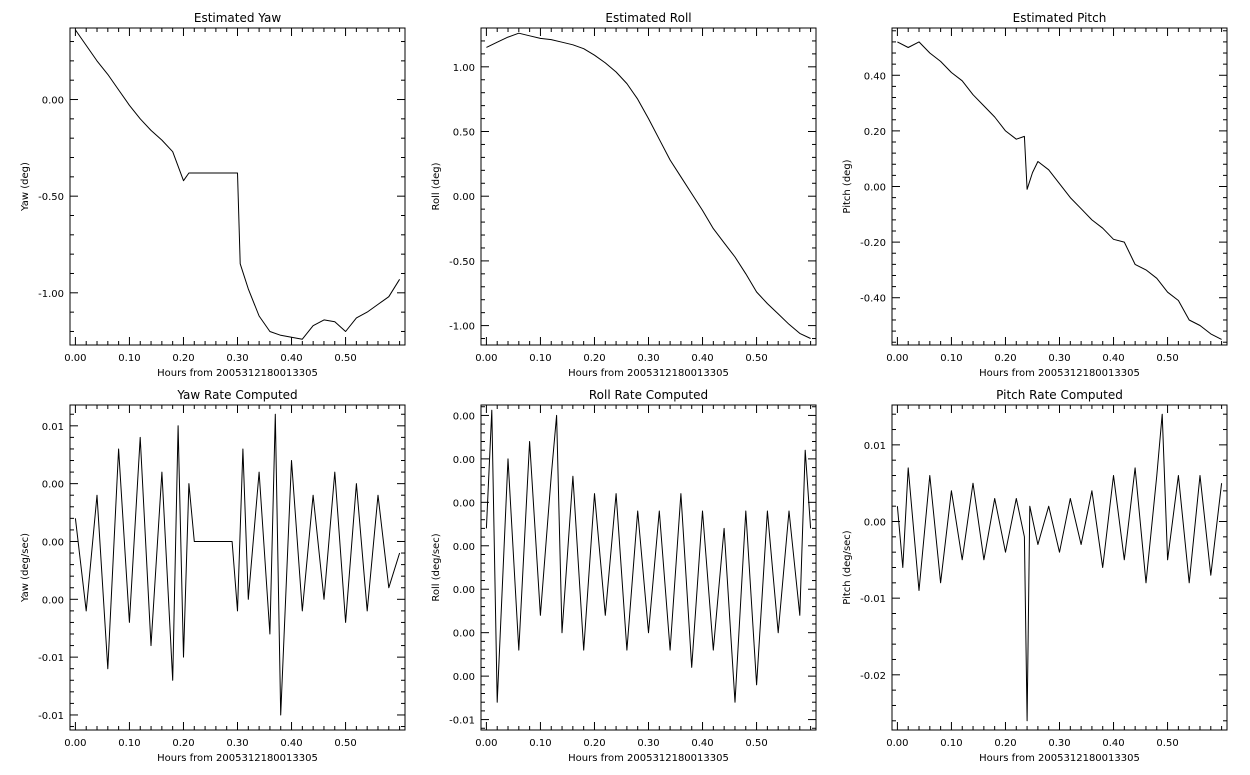  What do you see at coordinates (540, 358) in the screenshot?
I see `roll-x-tick-label: 0.10` at bounding box center [540, 358].